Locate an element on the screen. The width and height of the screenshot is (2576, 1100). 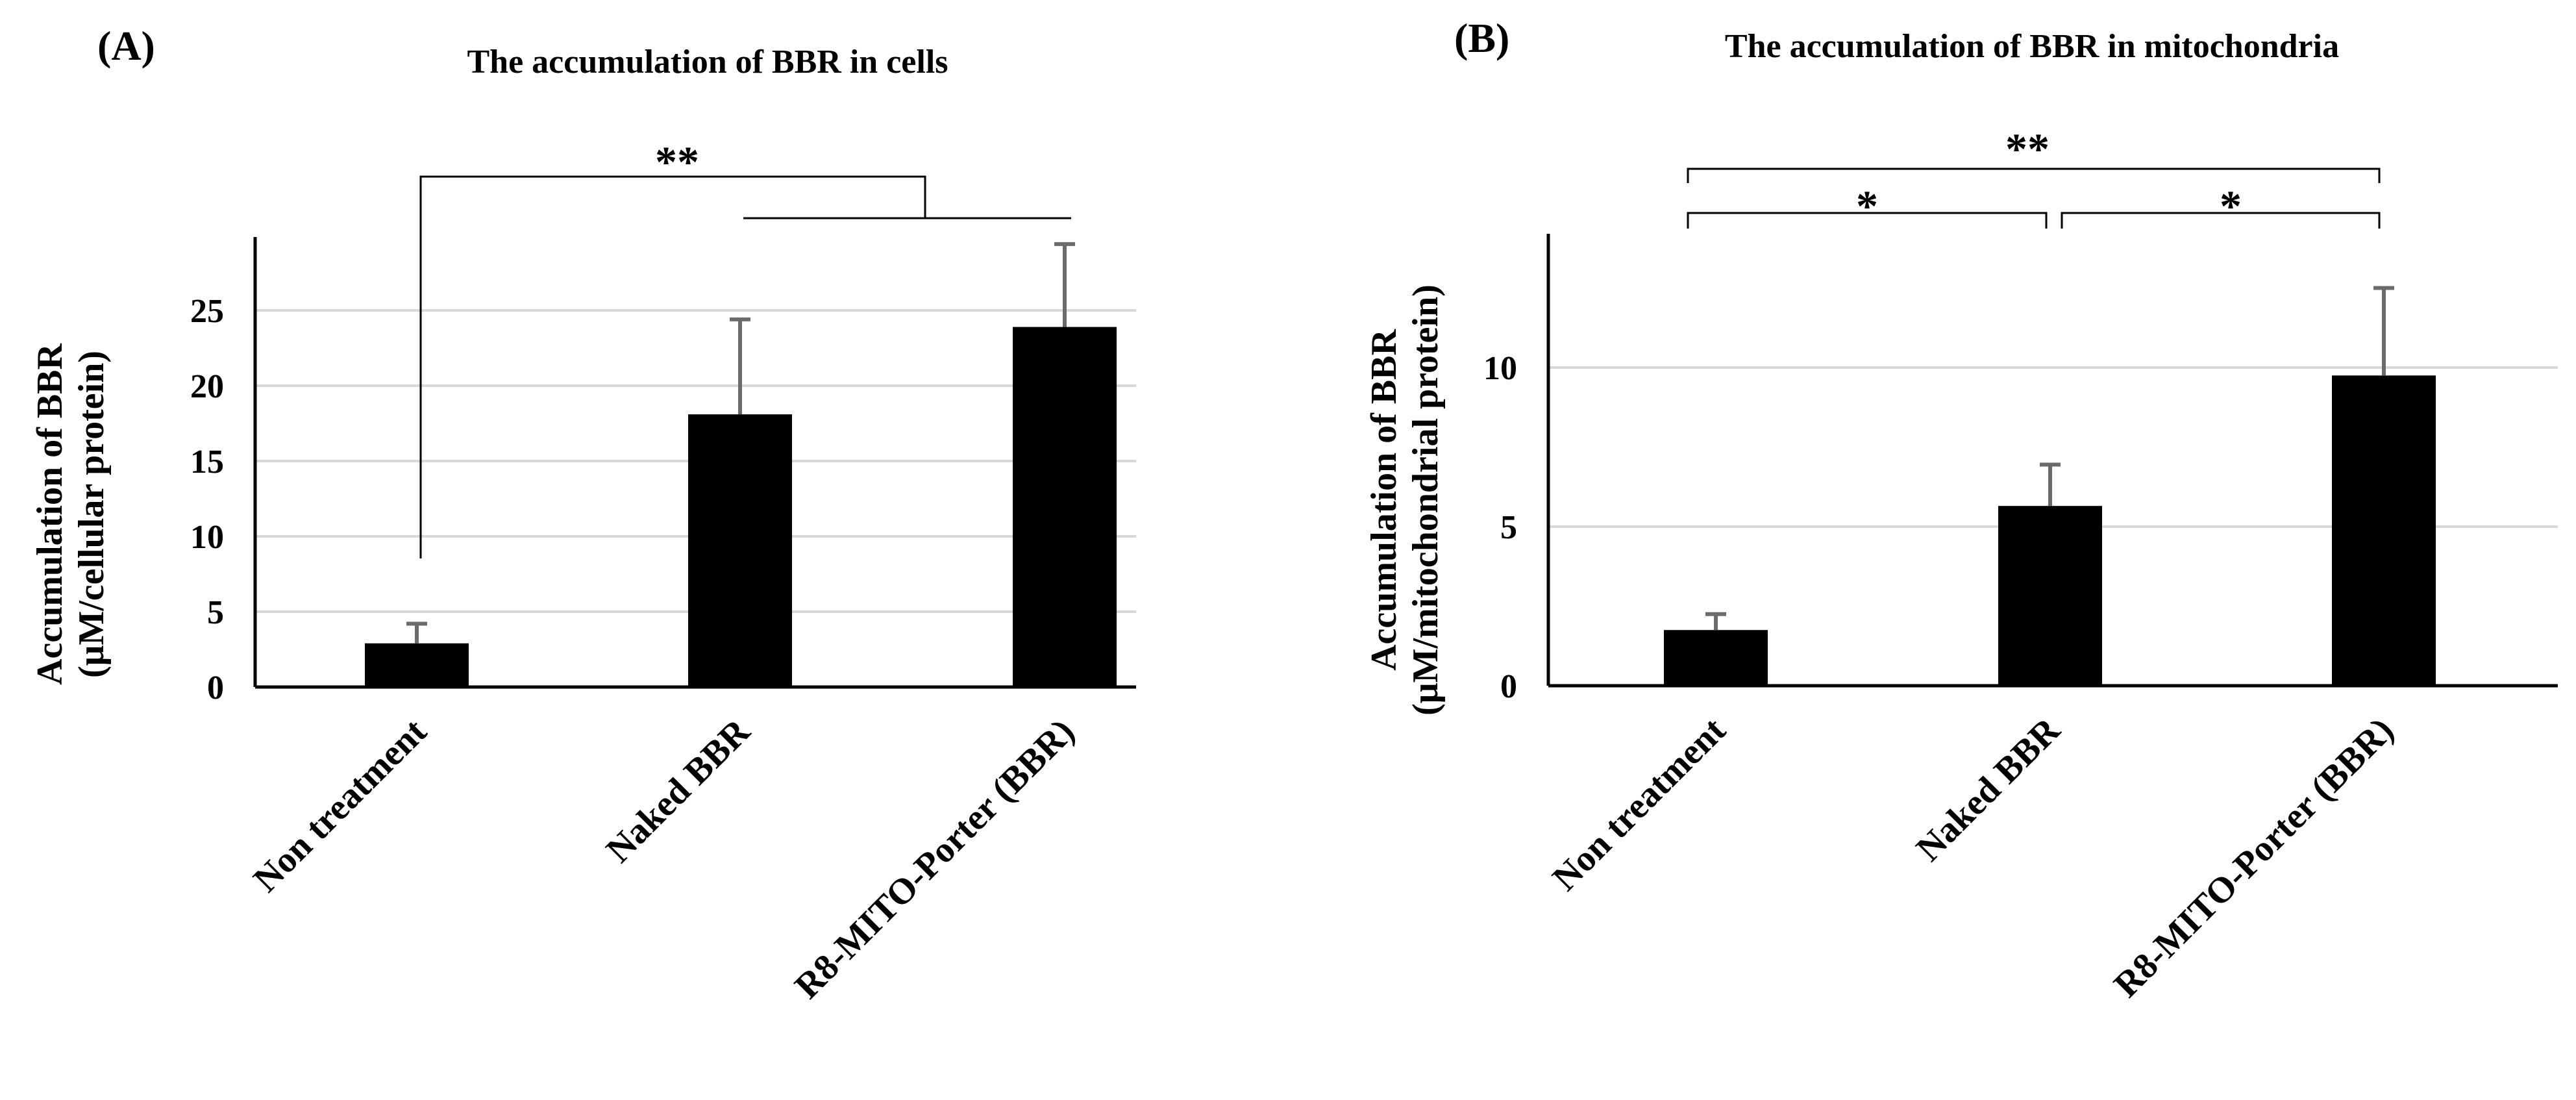
panel-b-error-bars is located at coordinates (2049, 458).